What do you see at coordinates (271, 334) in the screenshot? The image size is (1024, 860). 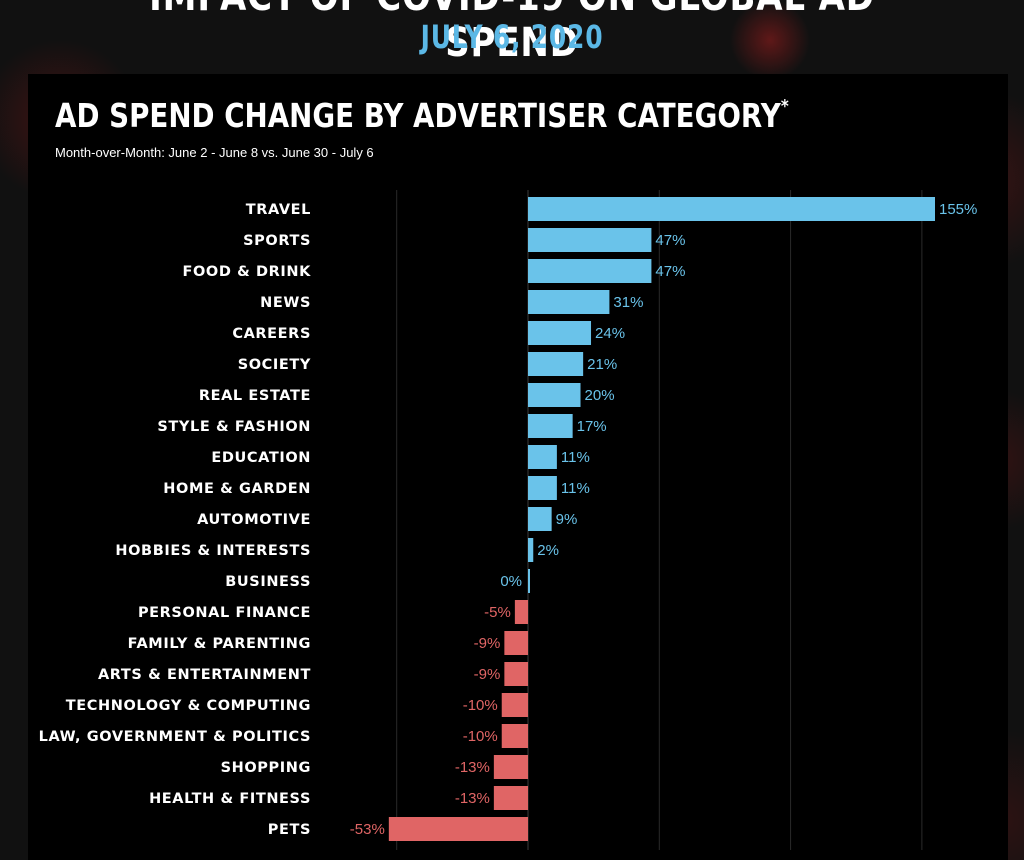 I see `category-label: CAREERS` at bounding box center [271, 334].